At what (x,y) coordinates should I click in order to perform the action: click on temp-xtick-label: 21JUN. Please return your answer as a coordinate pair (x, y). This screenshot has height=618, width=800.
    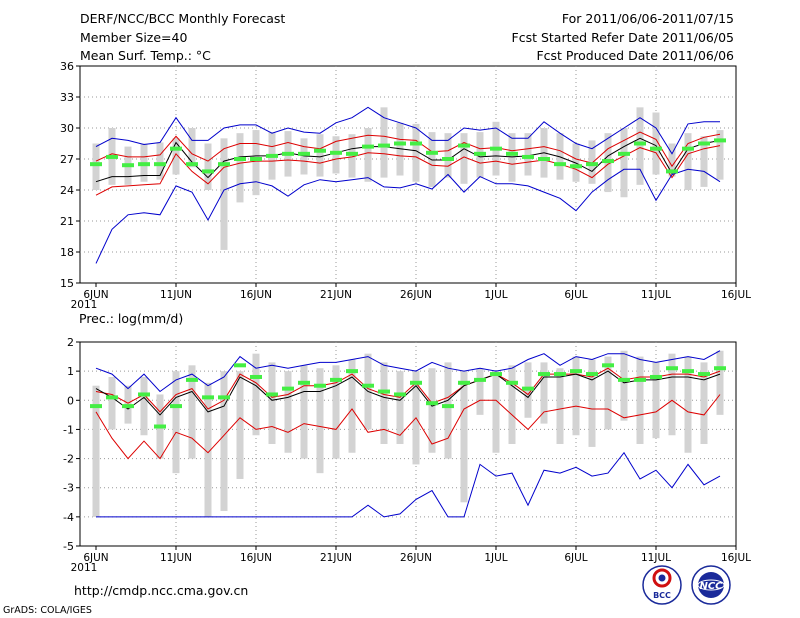
    Looking at the image, I should click on (336, 295).